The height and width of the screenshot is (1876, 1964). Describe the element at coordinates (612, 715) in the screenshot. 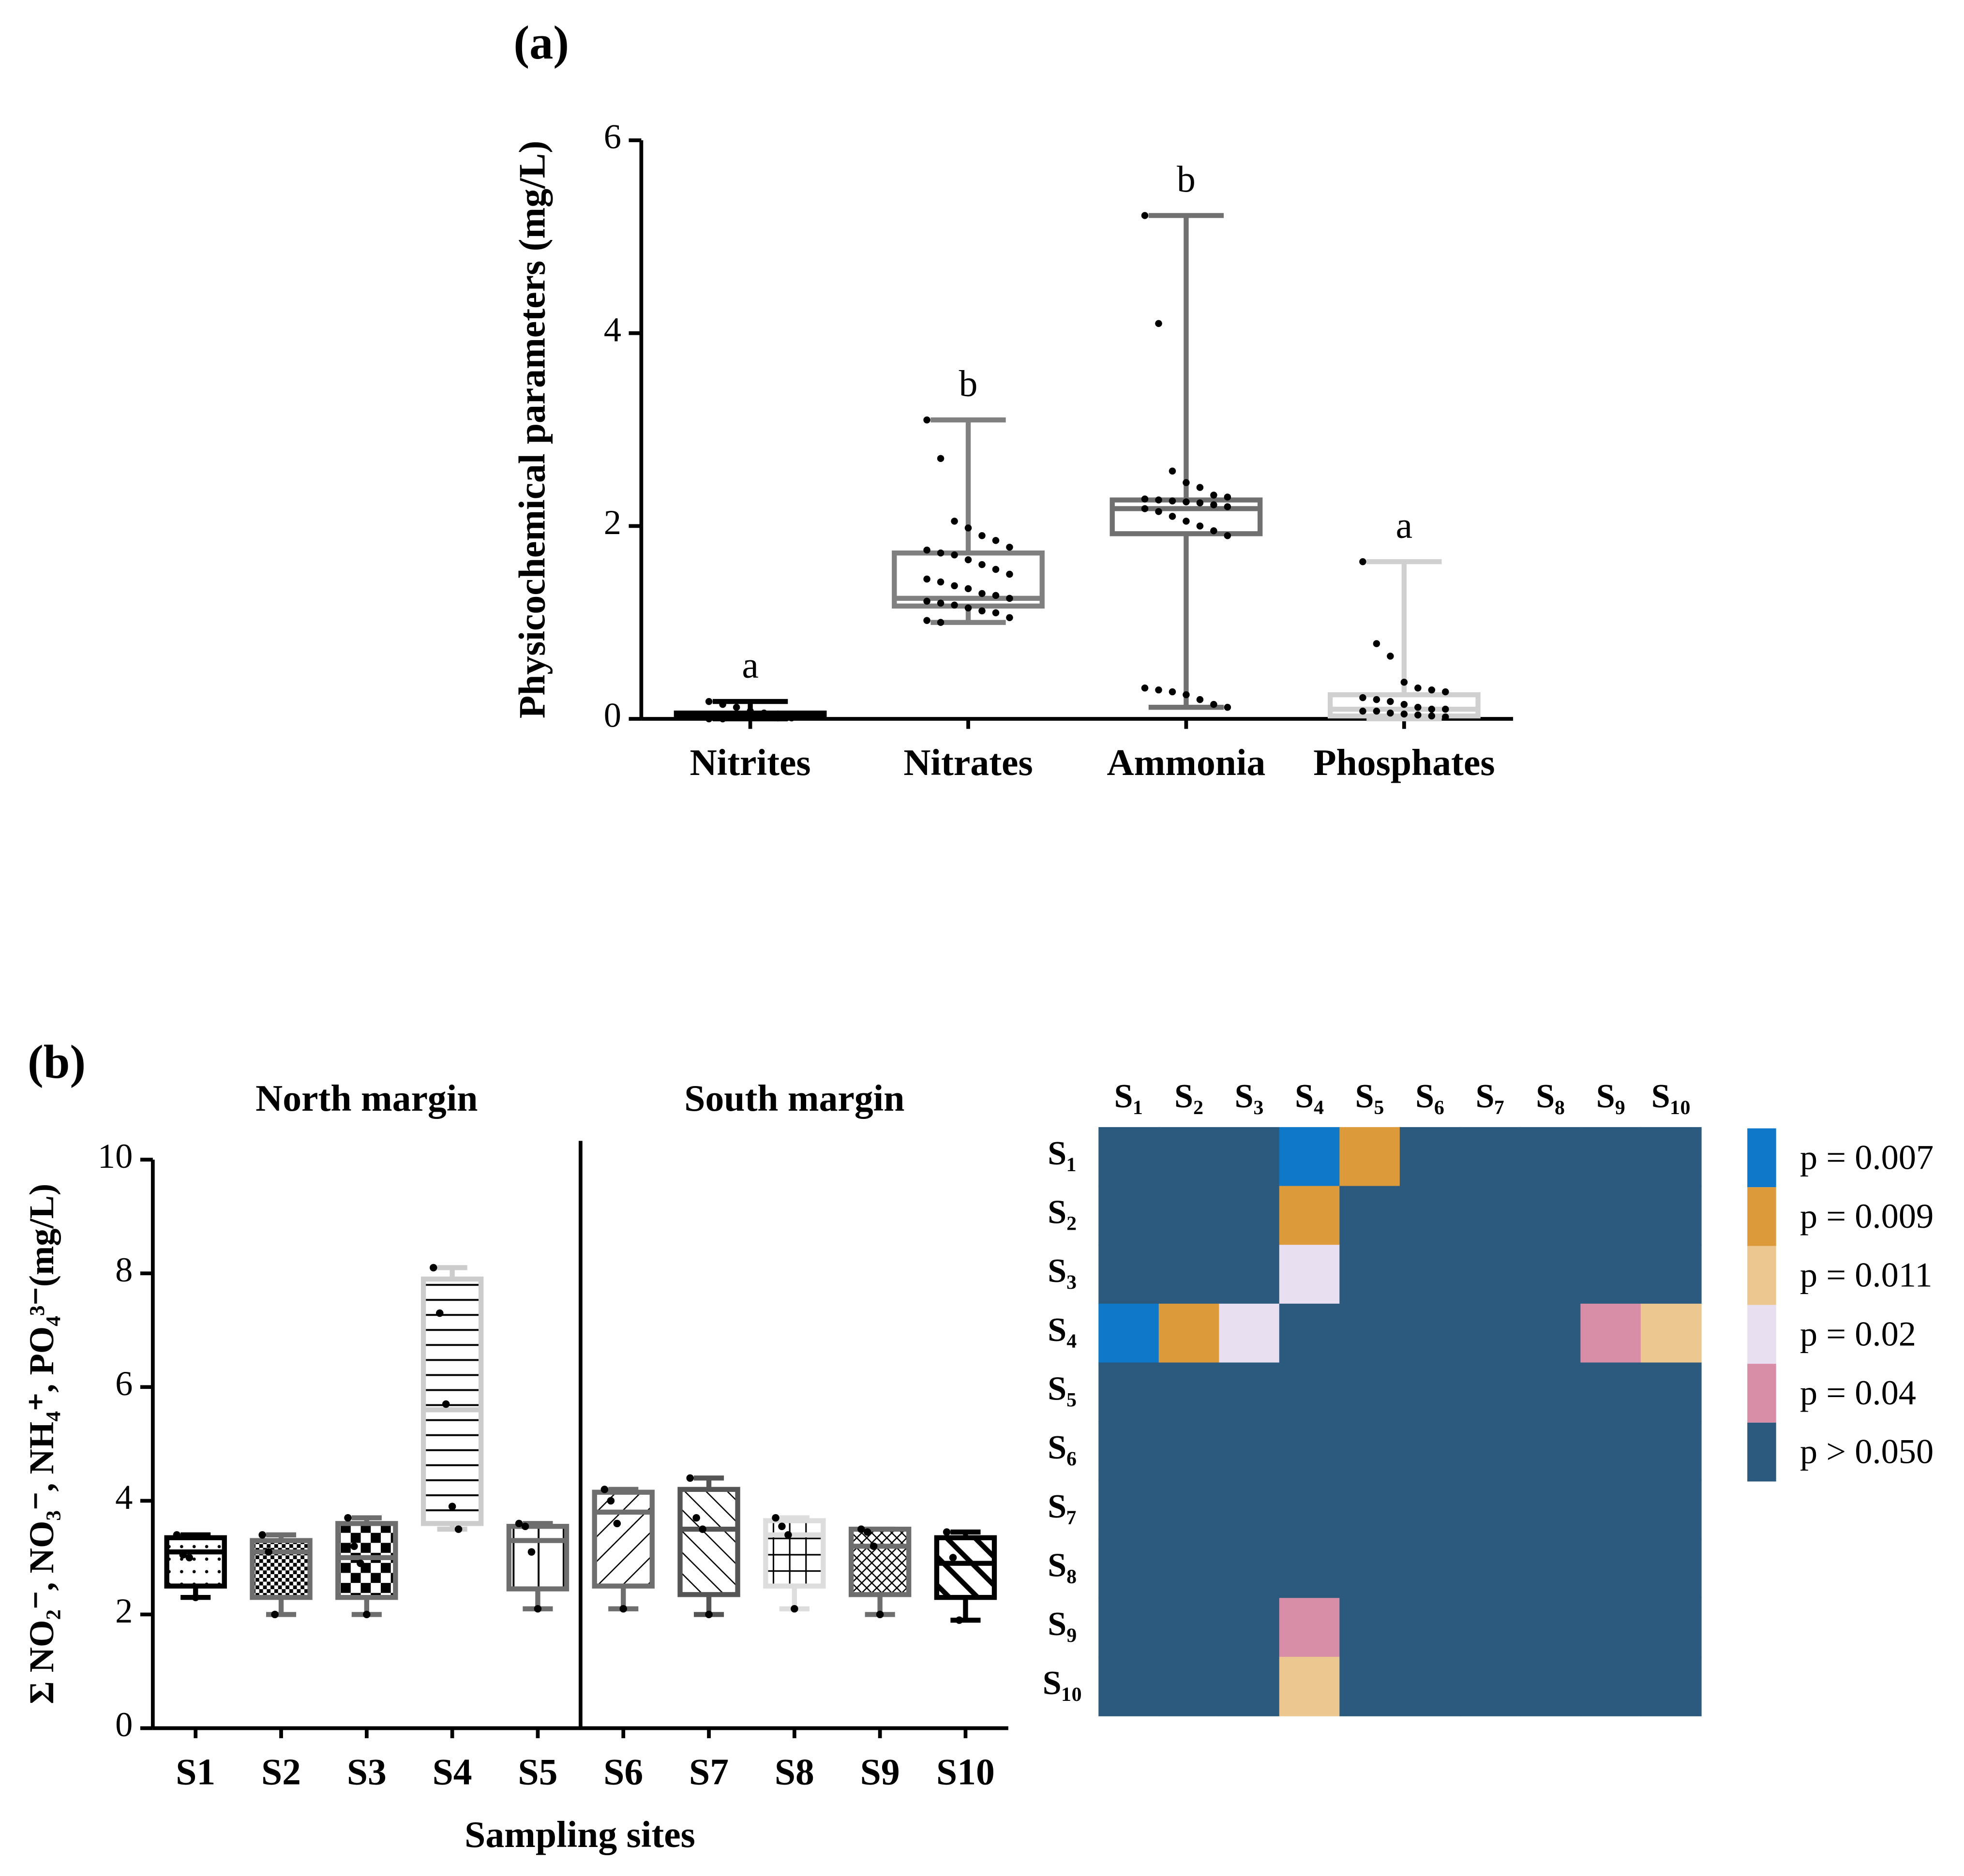

I see `y-tick-label: 0` at that location.